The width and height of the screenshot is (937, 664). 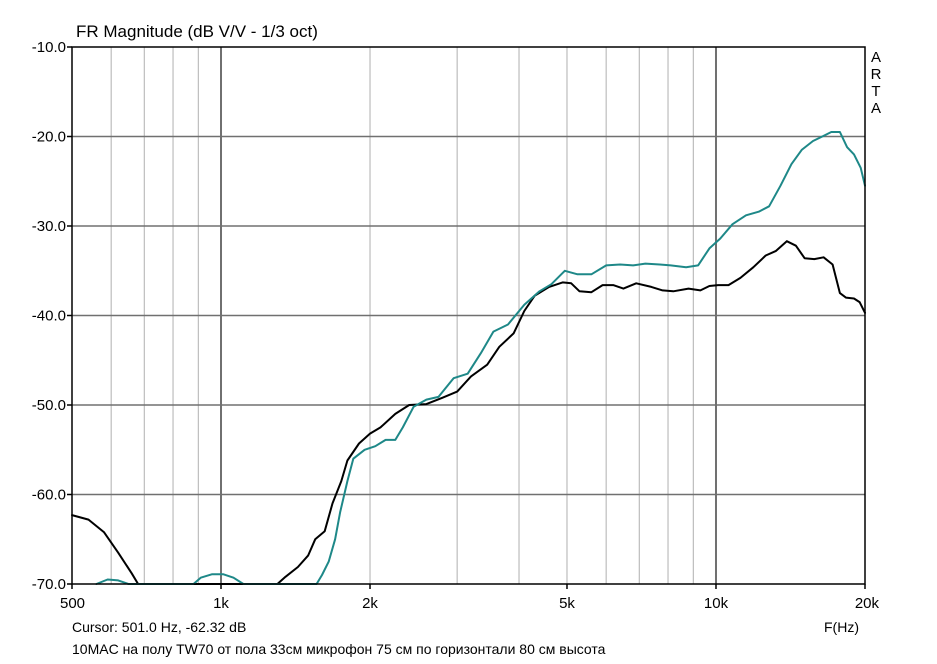 I want to click on y-tick-label: -60.0, so click(x=49, y=495).